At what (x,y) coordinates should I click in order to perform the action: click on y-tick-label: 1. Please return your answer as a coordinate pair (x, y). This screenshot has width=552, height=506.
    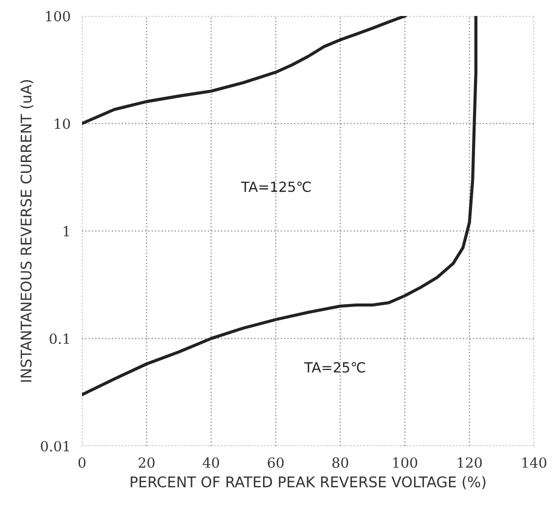
    Looking at the image, I should click on (66, 231).